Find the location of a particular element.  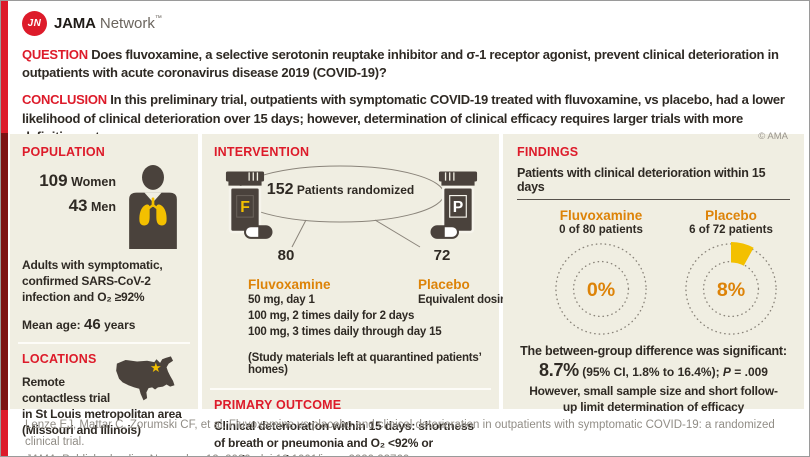

us-map: ★ is located at coordinates (150, 378).